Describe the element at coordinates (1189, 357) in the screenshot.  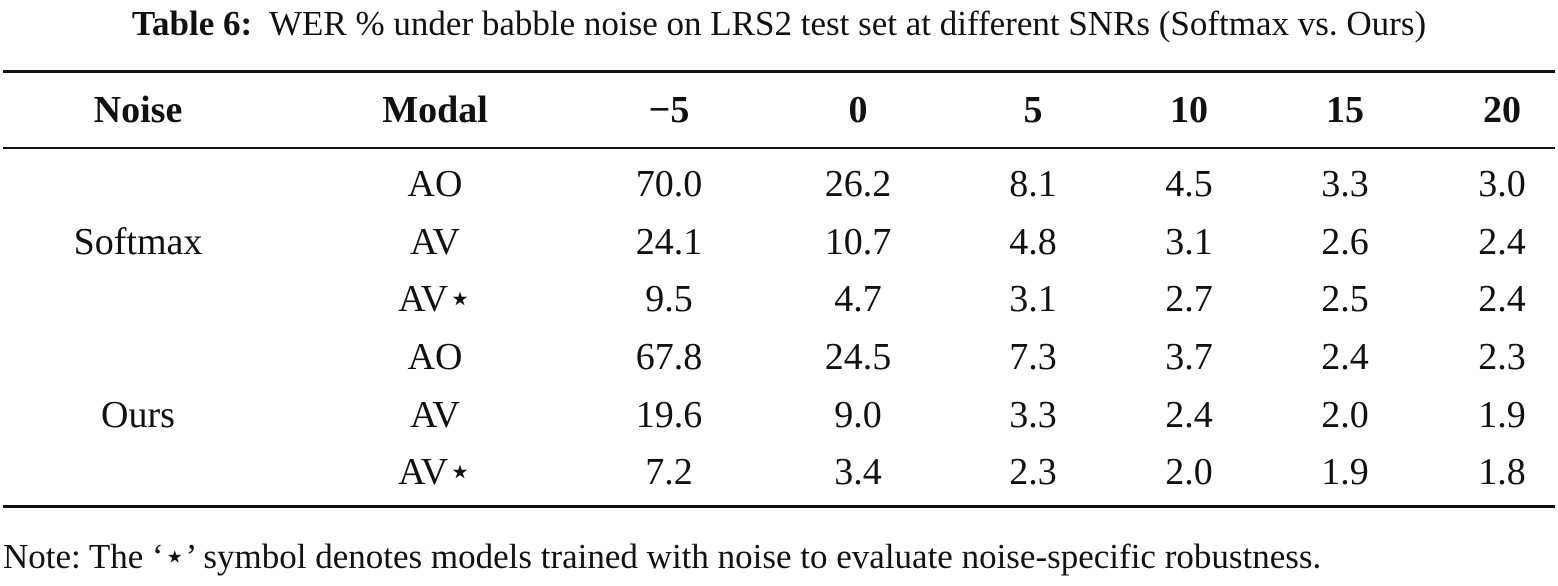
I see `wer-value-cell: 3.7` at that location.